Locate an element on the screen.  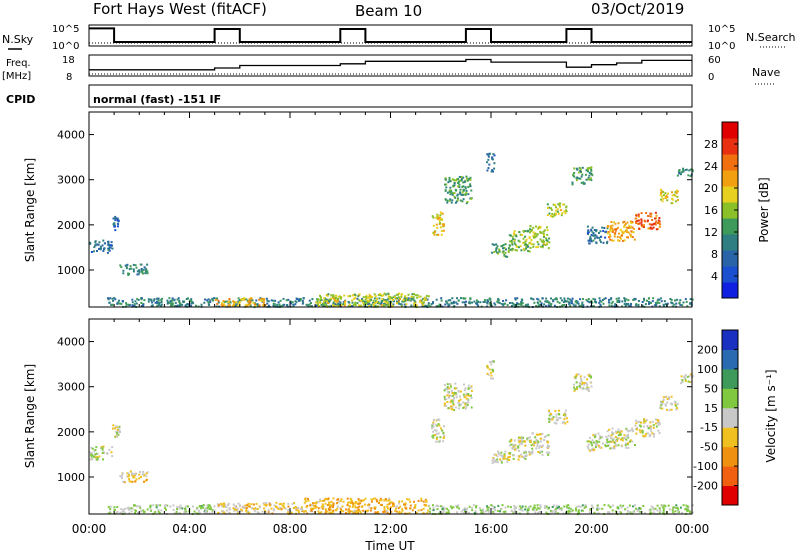
colorbar-segment is located at coordinates (730, 274).